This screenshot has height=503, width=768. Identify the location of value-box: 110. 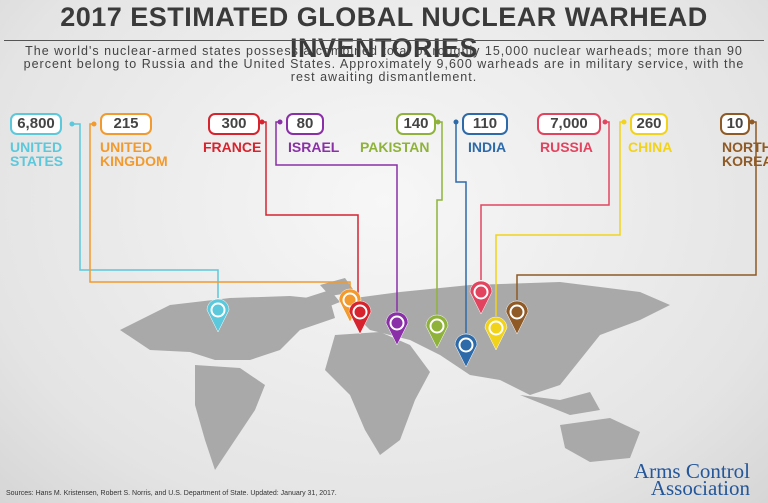
(485, 124).